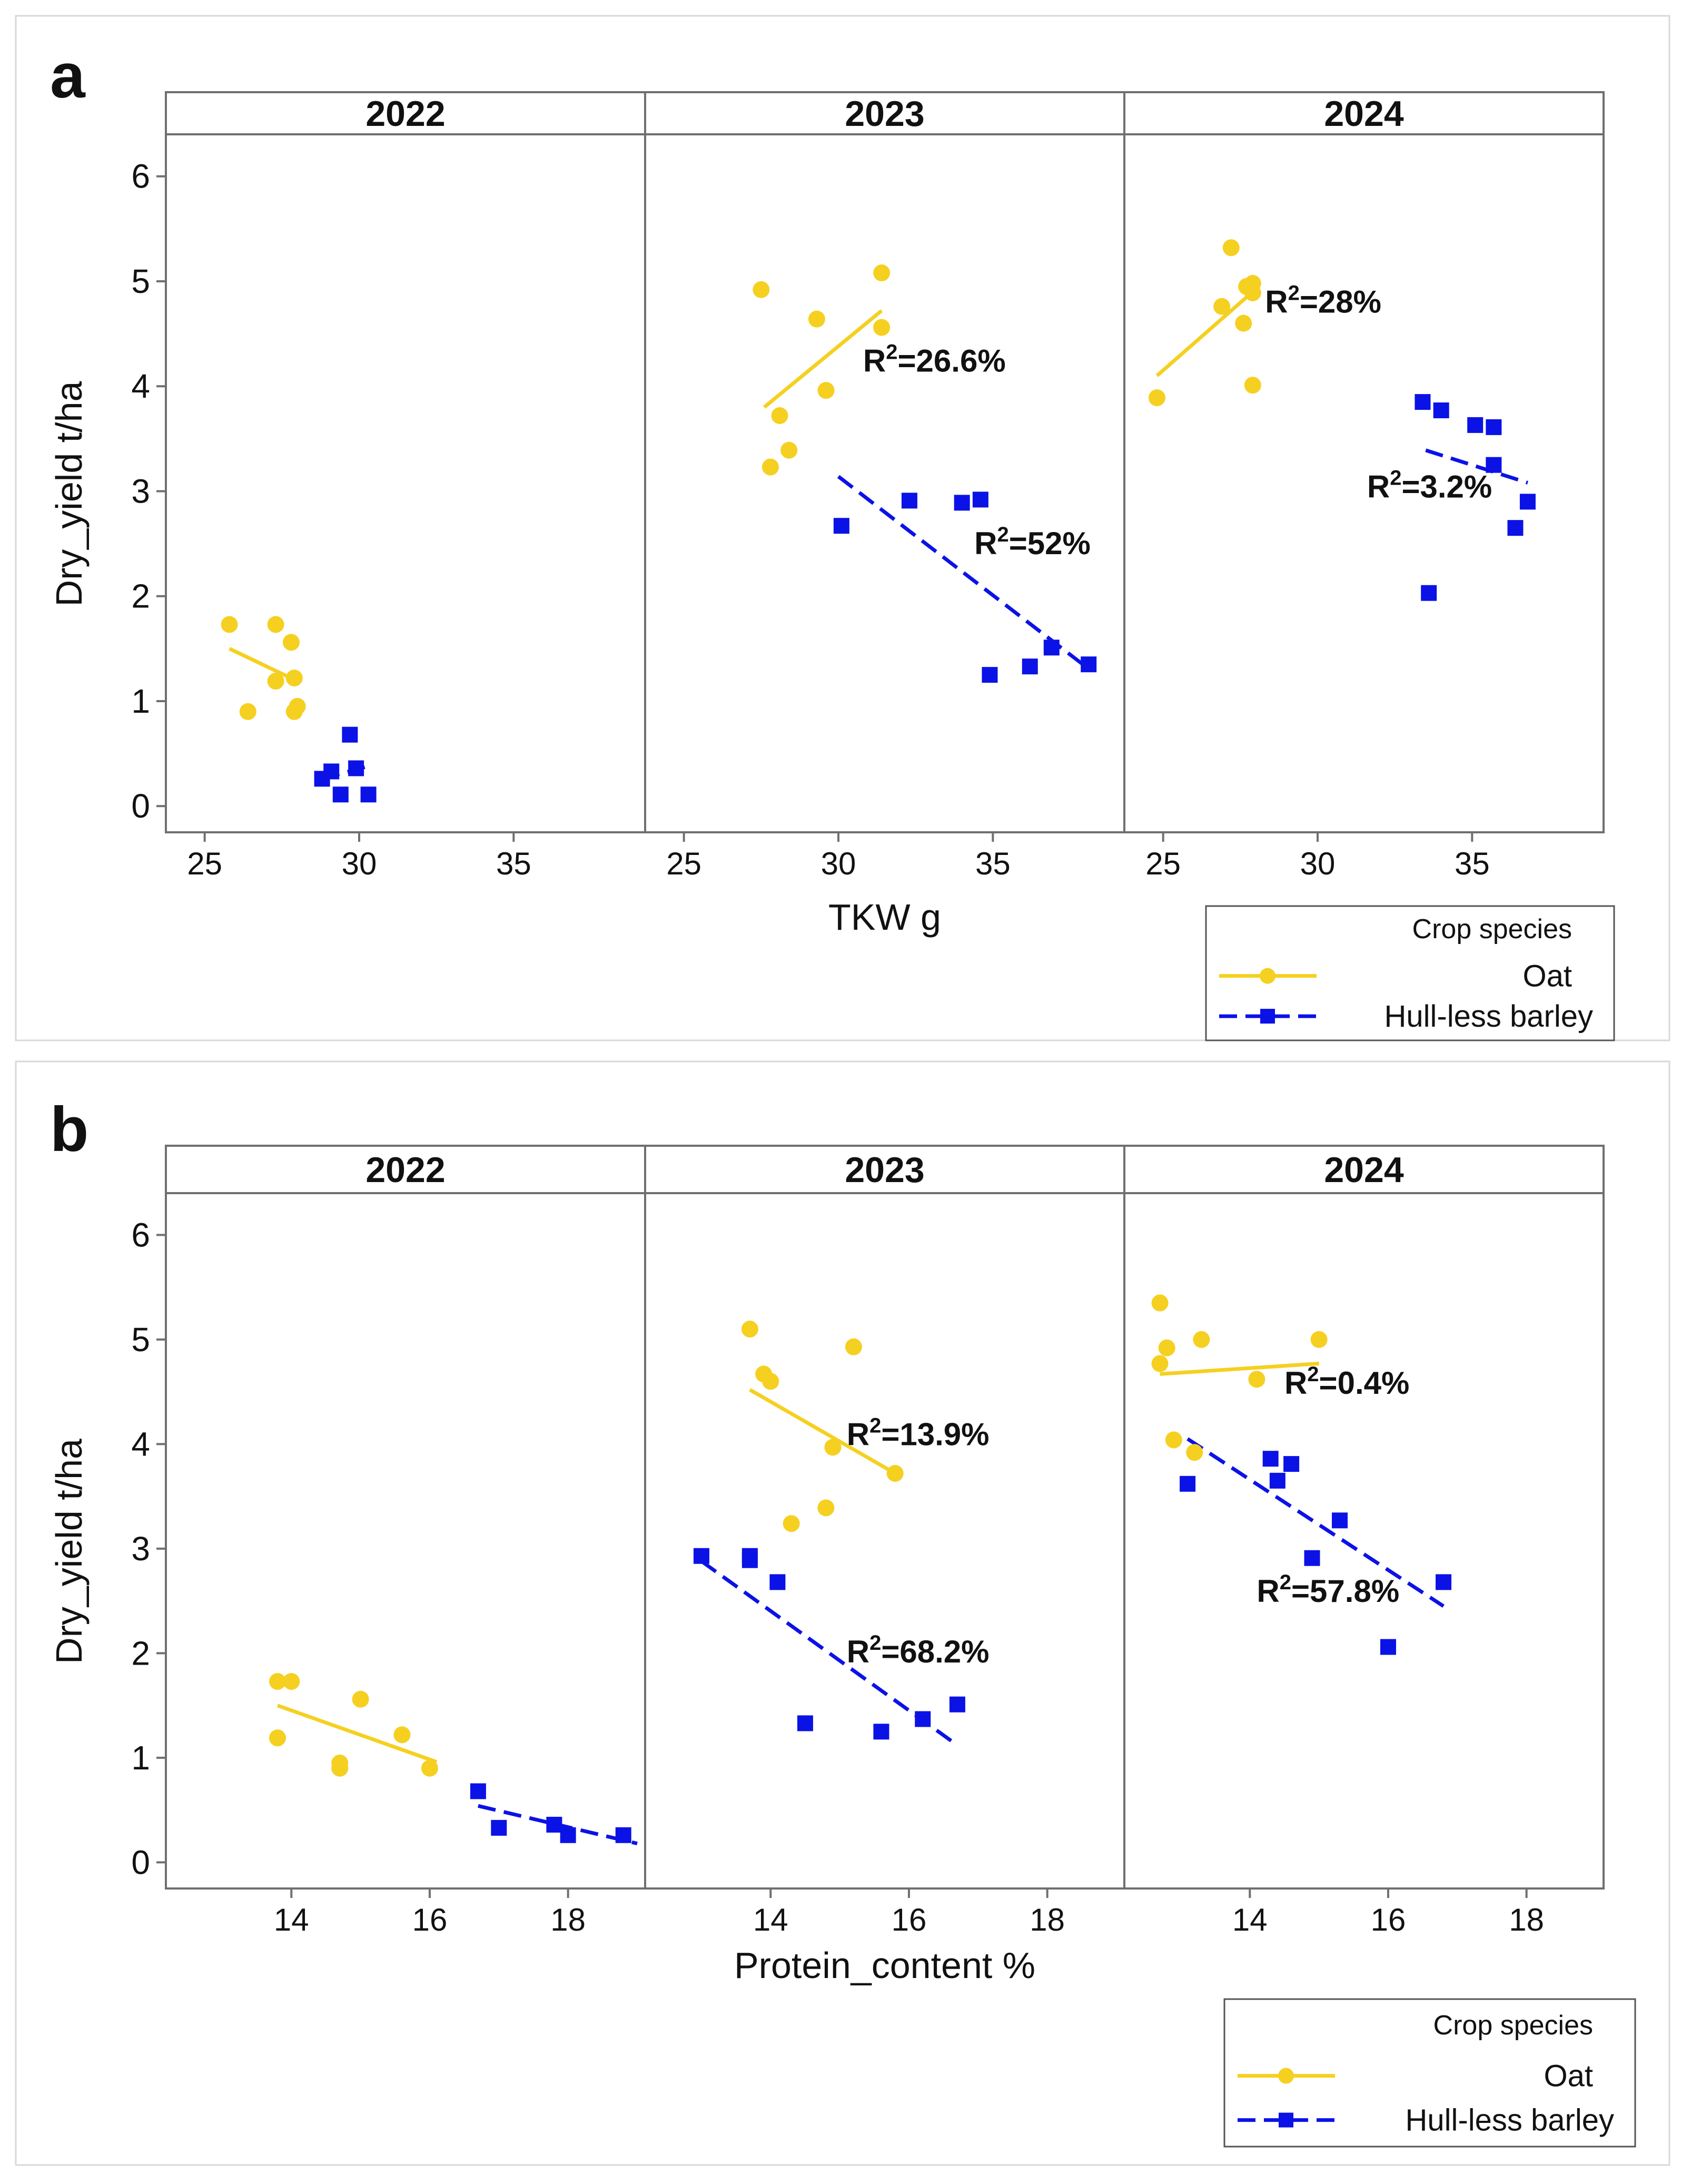  What do you see at coordinates (568, 1919) in the screenshot?
I see `x-tick-label: 18` at bounding box center [568, 1919].